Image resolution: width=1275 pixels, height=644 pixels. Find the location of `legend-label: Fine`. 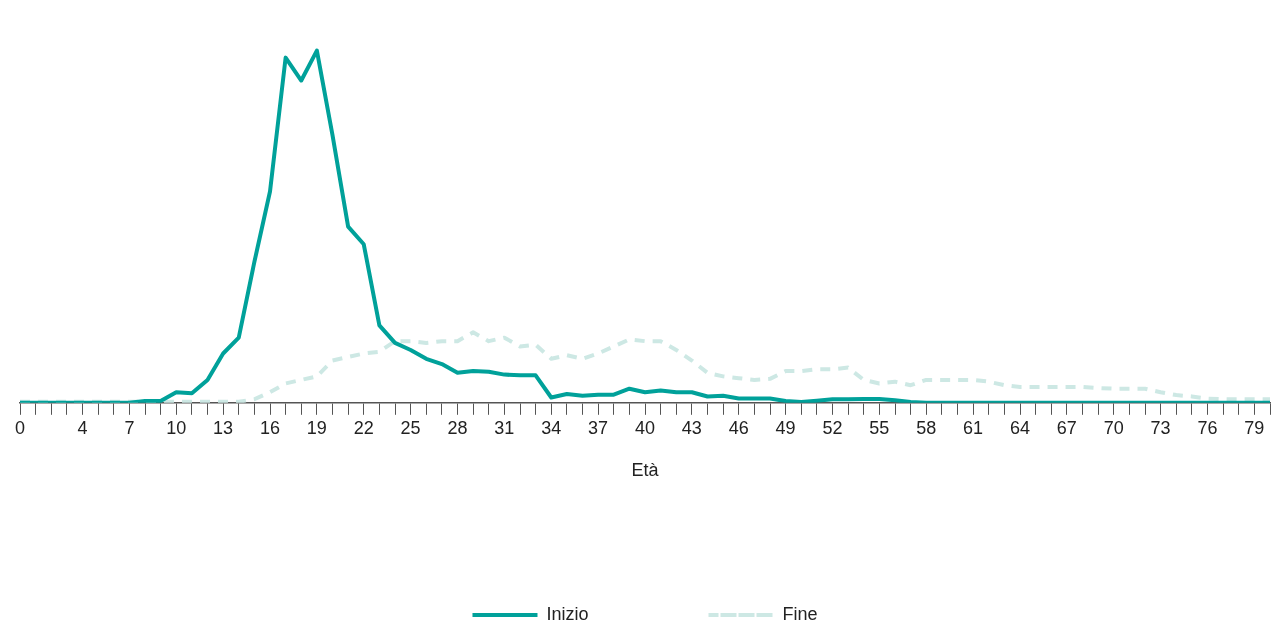

legend-label: Fine is located at coordinates (800, 613).